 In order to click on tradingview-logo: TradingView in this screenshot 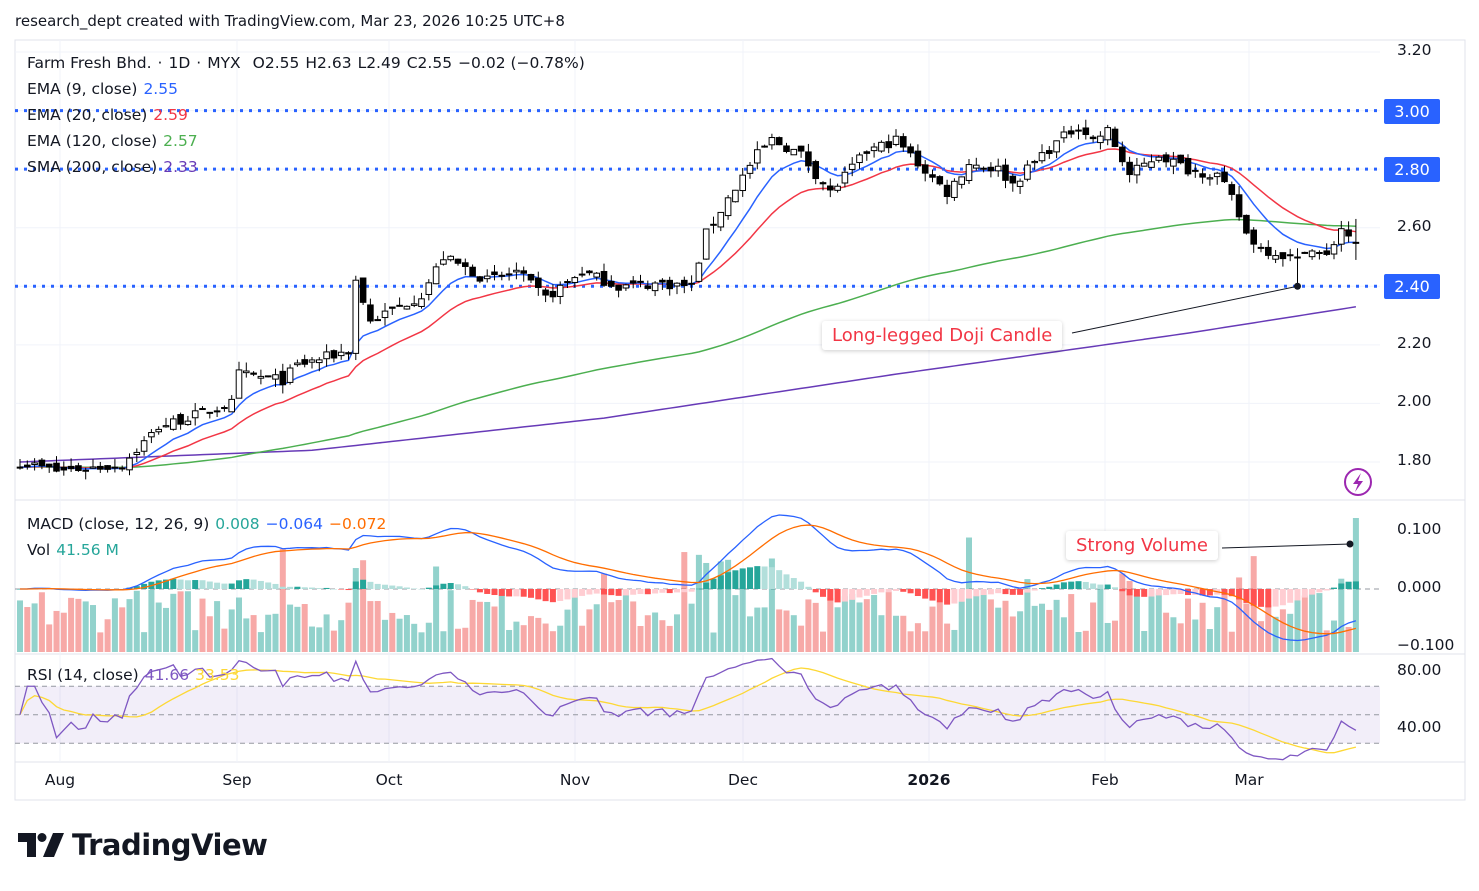, I will do `click(143, 845)`.